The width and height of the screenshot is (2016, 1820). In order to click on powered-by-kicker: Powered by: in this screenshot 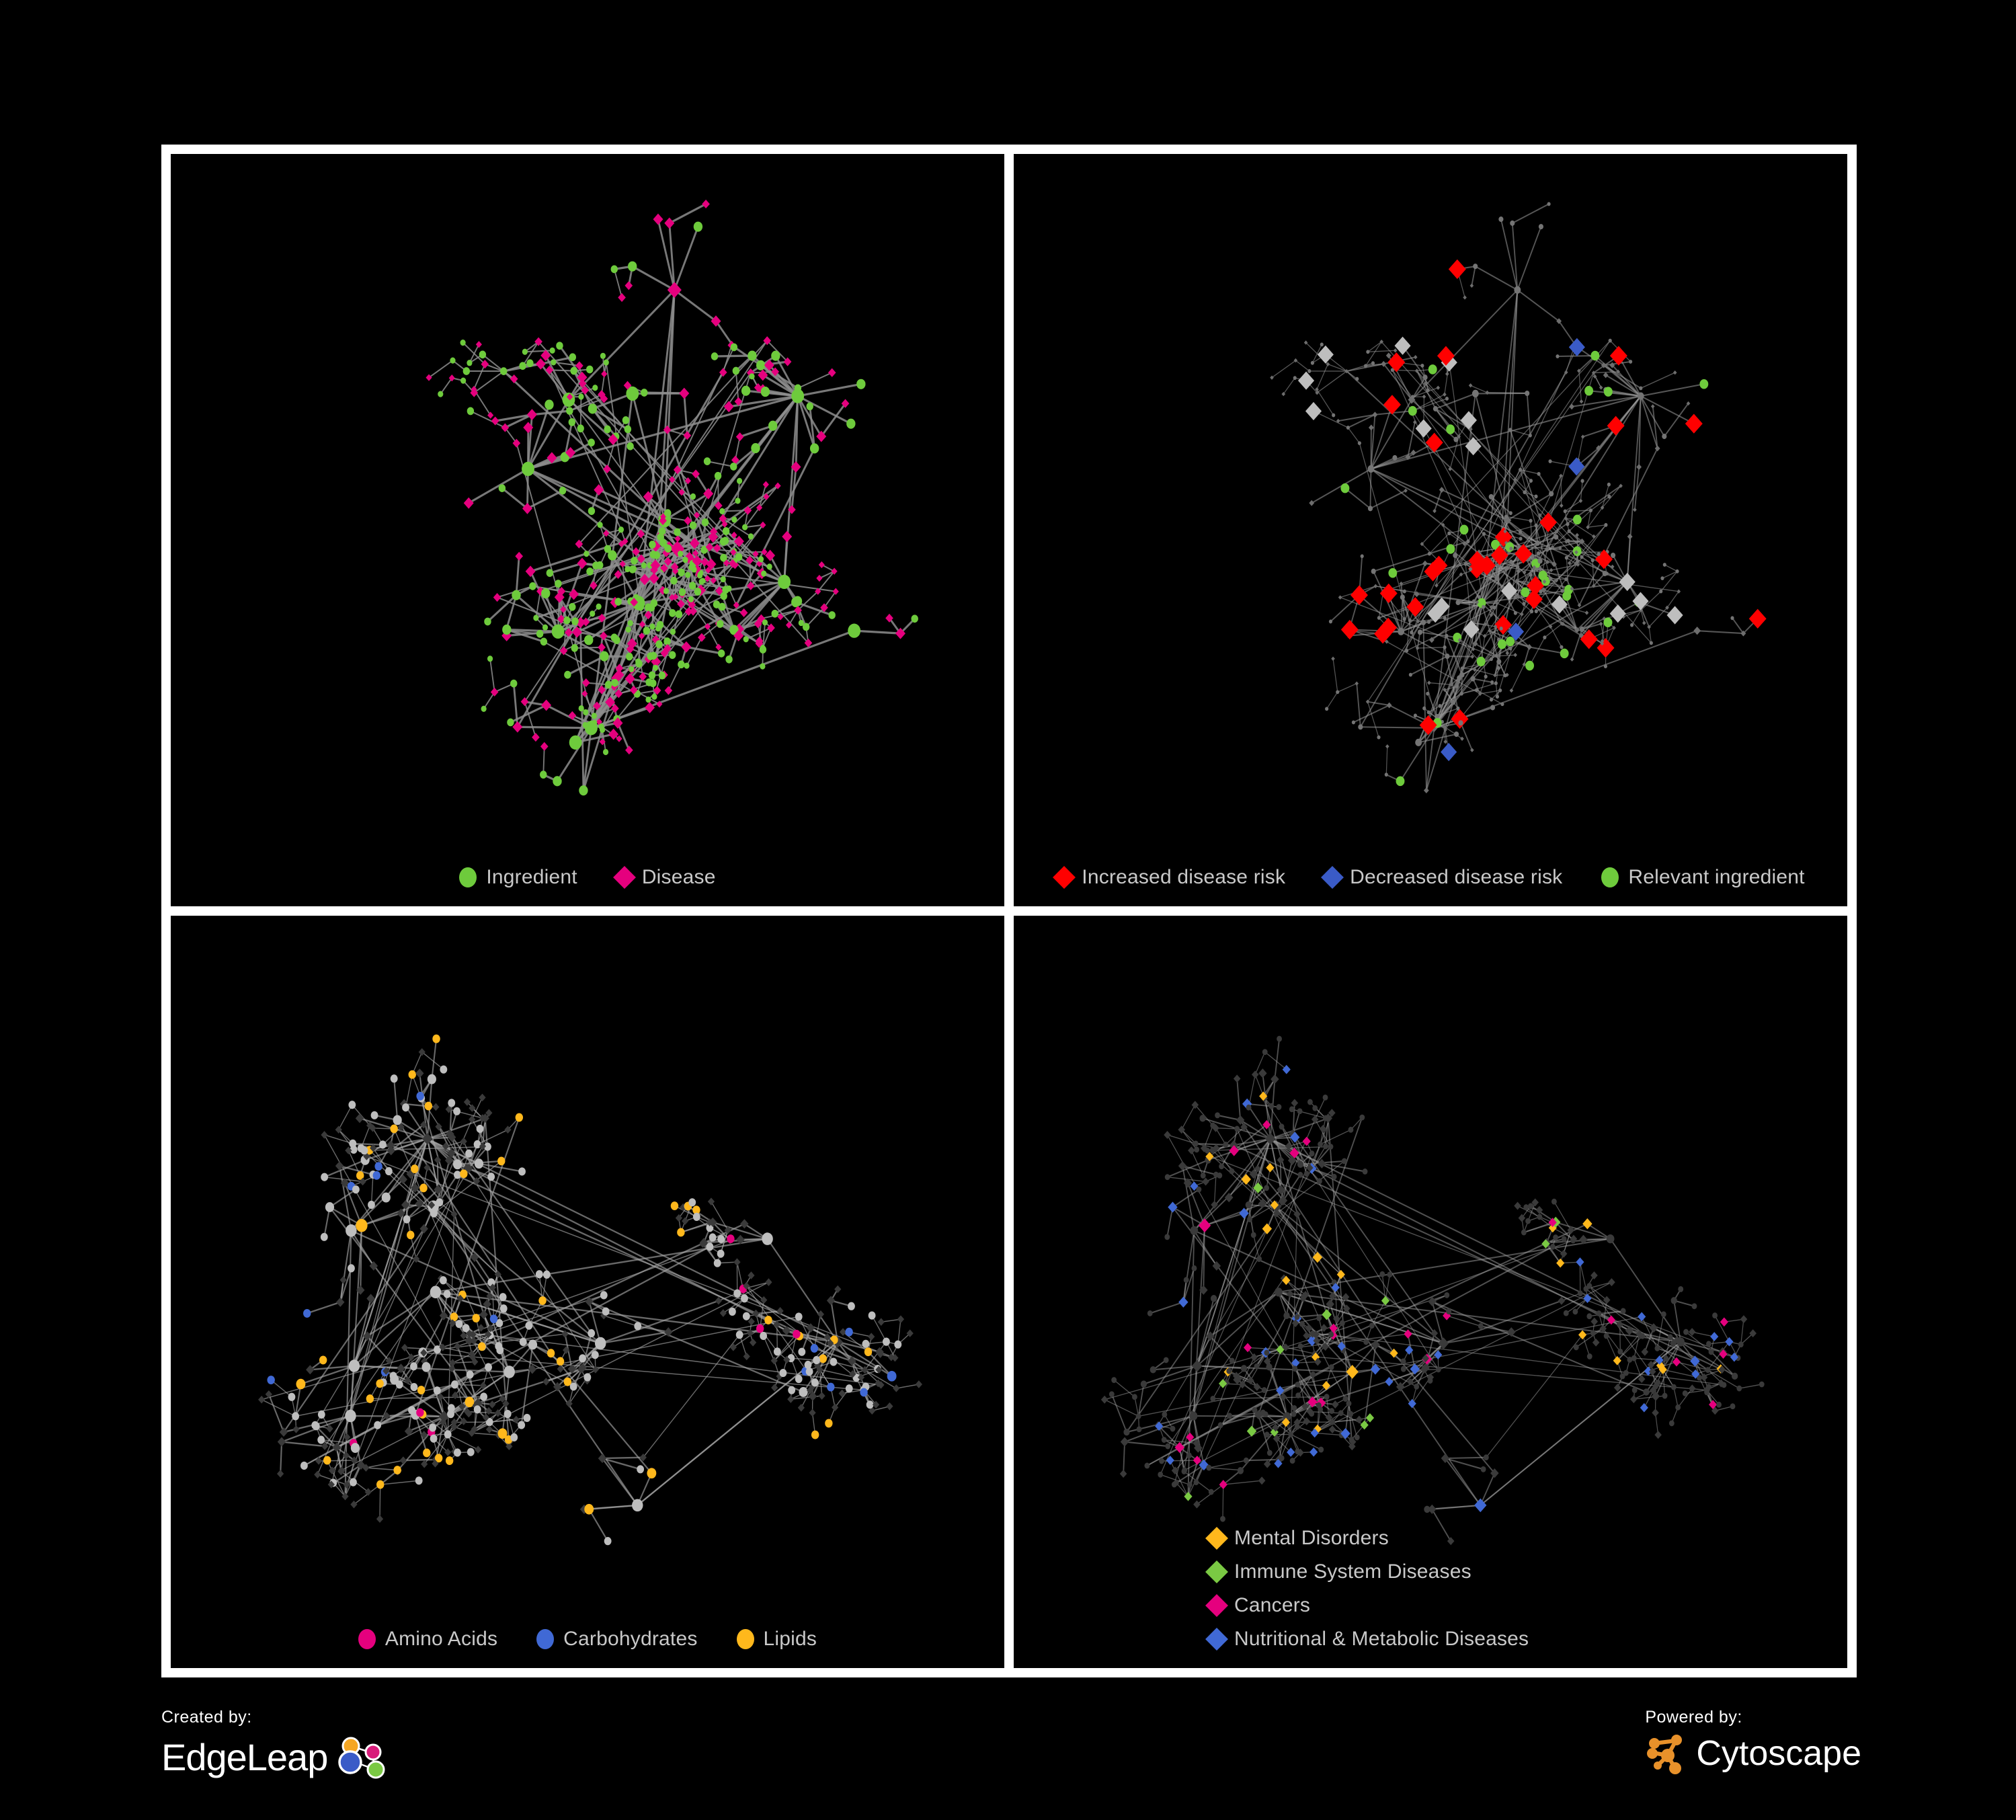, I will do `click(1693, 1717)`.